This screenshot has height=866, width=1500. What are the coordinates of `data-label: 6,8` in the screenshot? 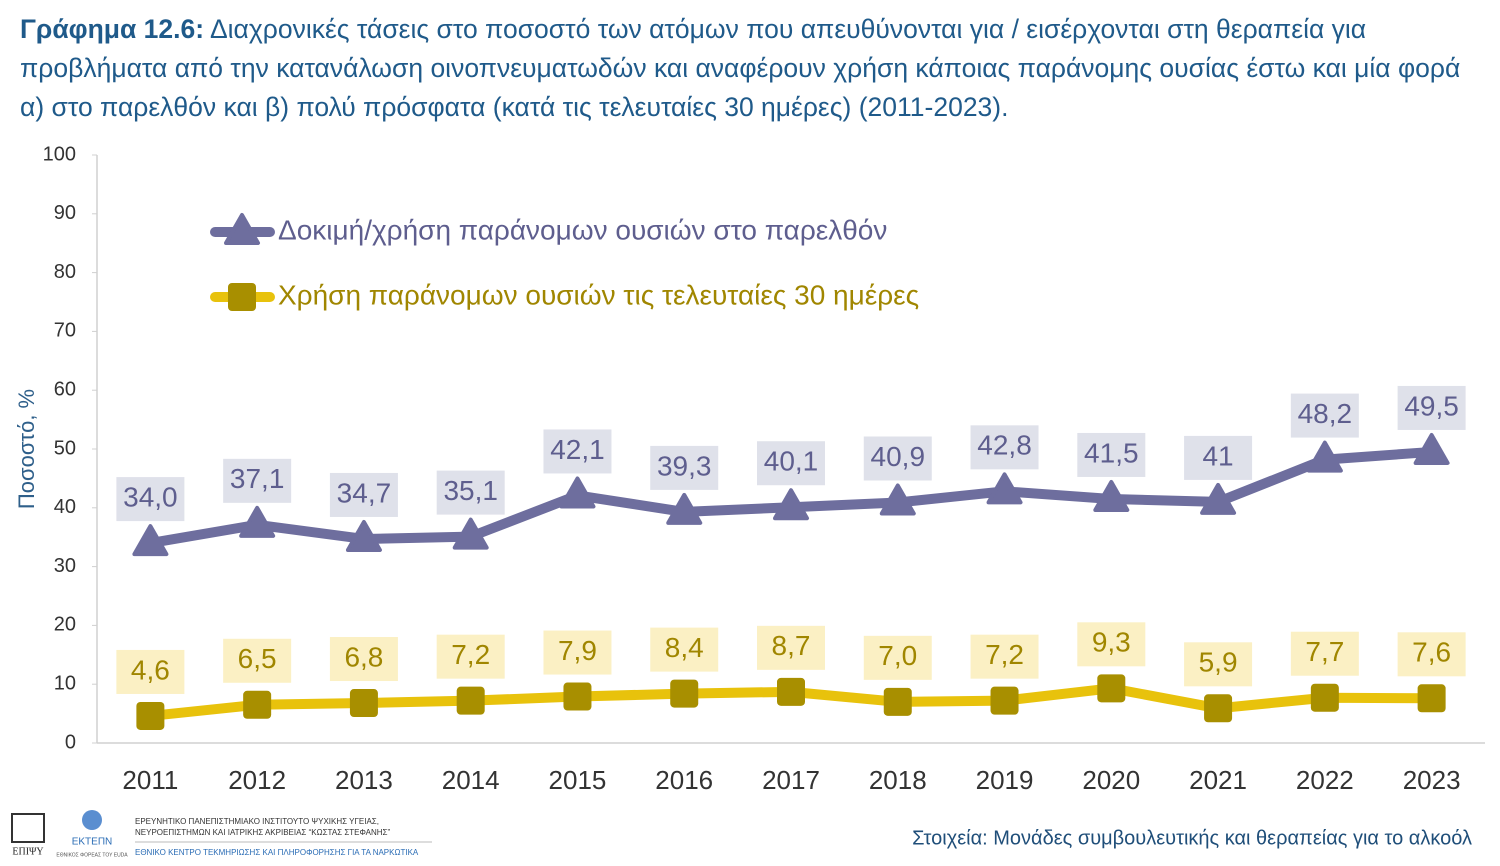 It's located at (363, 656).